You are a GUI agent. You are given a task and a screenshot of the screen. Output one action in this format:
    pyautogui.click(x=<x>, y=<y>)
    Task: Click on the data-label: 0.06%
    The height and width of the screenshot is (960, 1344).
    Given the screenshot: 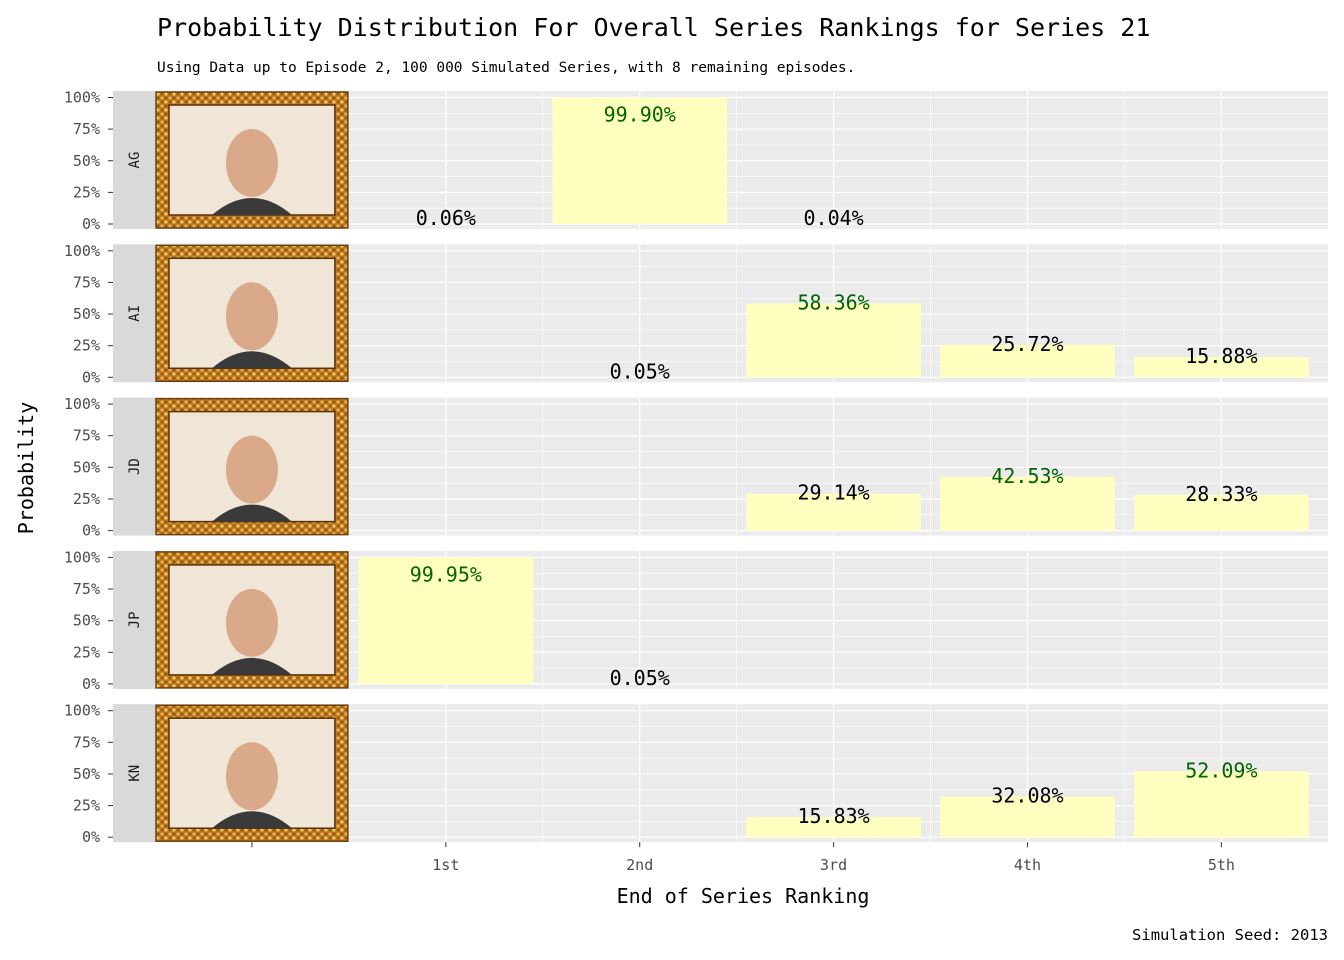 What is the action you would take?
    pyautogui.click(x=446, y=218)
    